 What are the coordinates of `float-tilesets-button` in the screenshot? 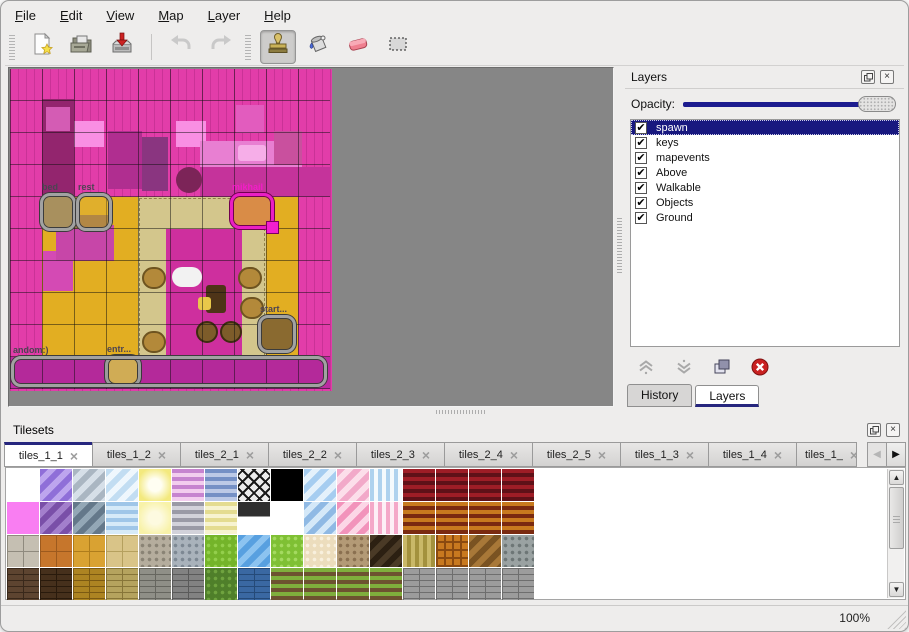 It's located at (874, 430).